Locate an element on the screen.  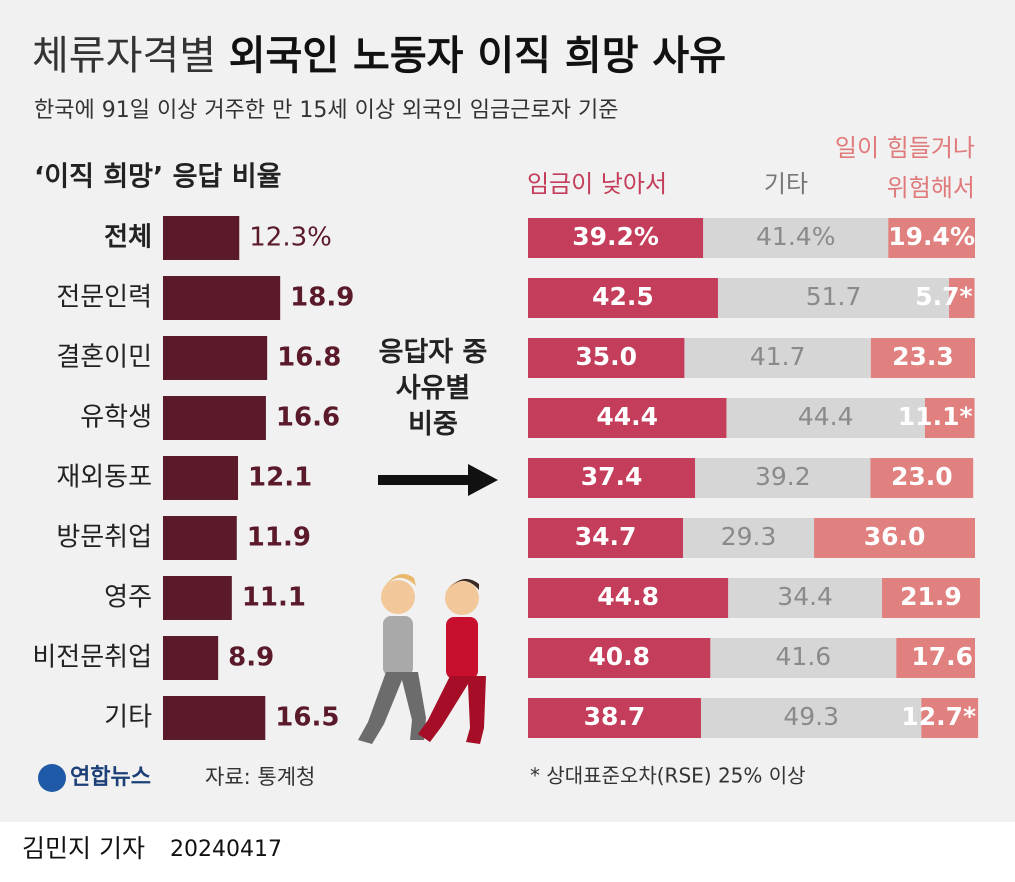
value-label: 17.6 is located at coordinates (942, 656).